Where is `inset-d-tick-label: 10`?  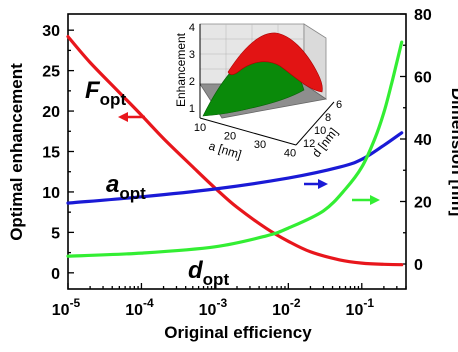 inset-d-tick-label: 10 is located at coordinates (320, 131).